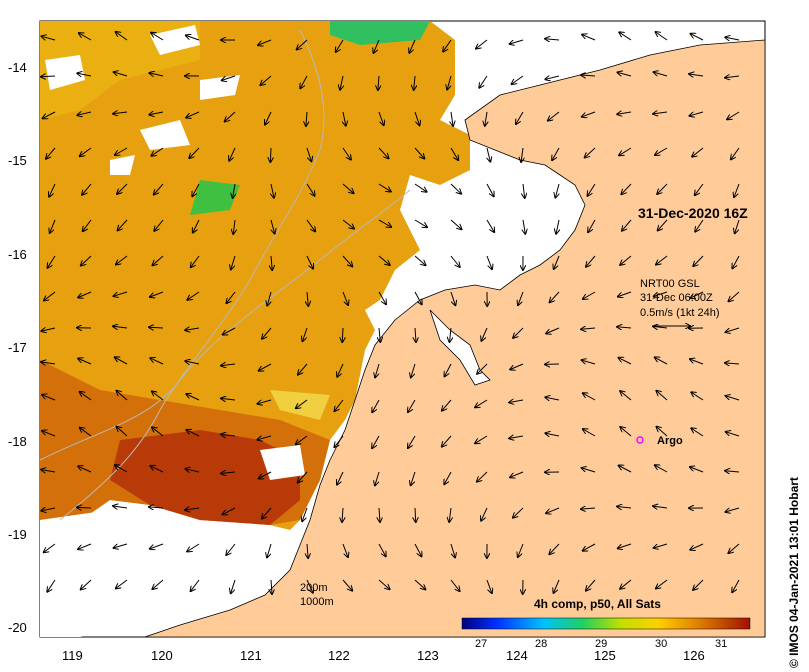 This screenshot has height=672, width=809. Describe the element at coordinates (17, 627) in the screenshot. I see `y-tick-label: -20` at that location.